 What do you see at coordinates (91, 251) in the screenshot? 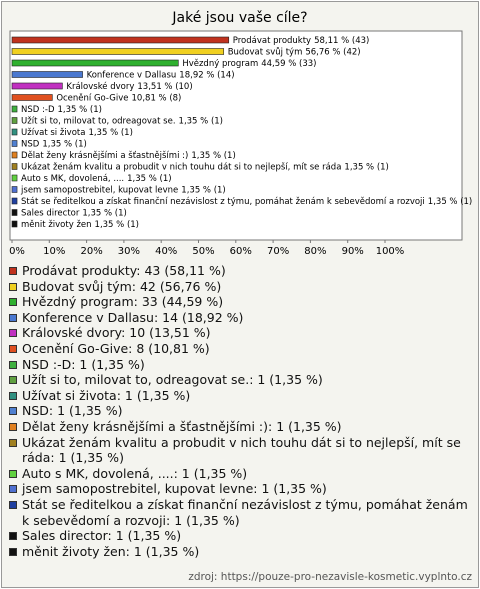
I see `x-tick-label: 20%` at bounding box center [91, 251].